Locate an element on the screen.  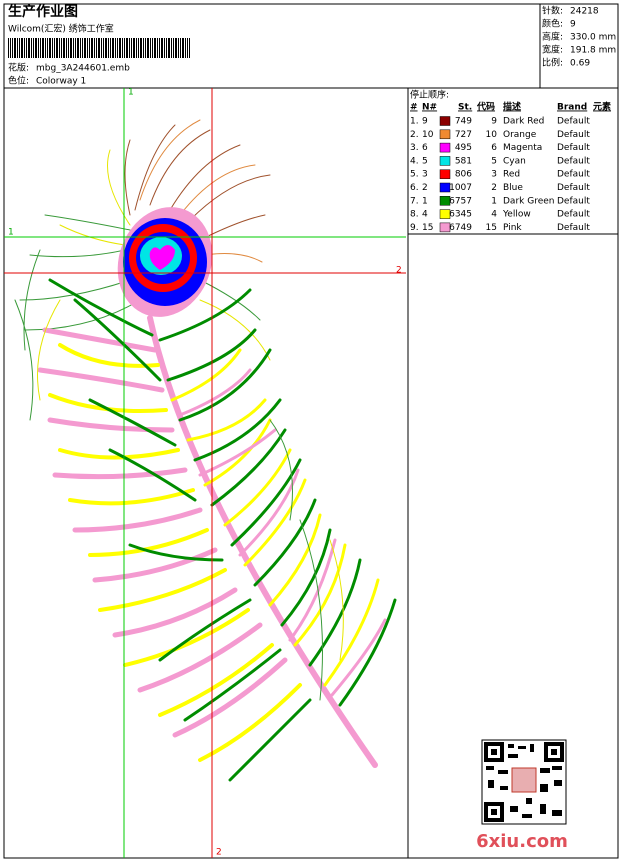
stat-label: 比例: is located at coordinates (552, 63).